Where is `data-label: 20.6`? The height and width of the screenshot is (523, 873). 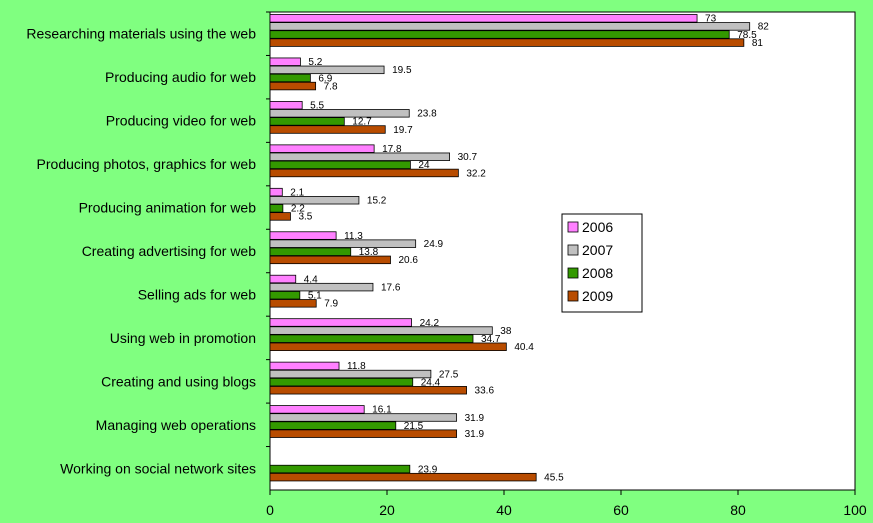 data-label: 20.6 is located at coordinates (409, 260).